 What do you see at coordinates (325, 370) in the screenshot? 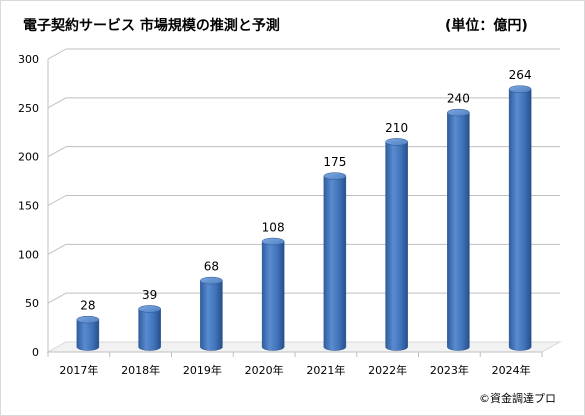
I see `x-tick-label: 2021年` at bounding box center [325, 370].